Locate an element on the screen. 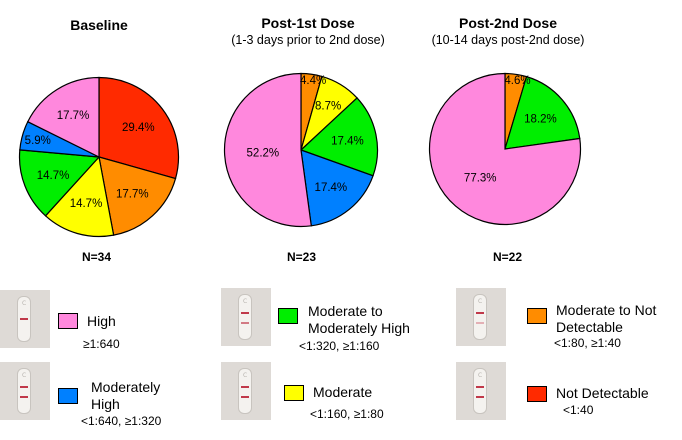  legend-label-moderate: Moderate is located at coordinates (343, 392).